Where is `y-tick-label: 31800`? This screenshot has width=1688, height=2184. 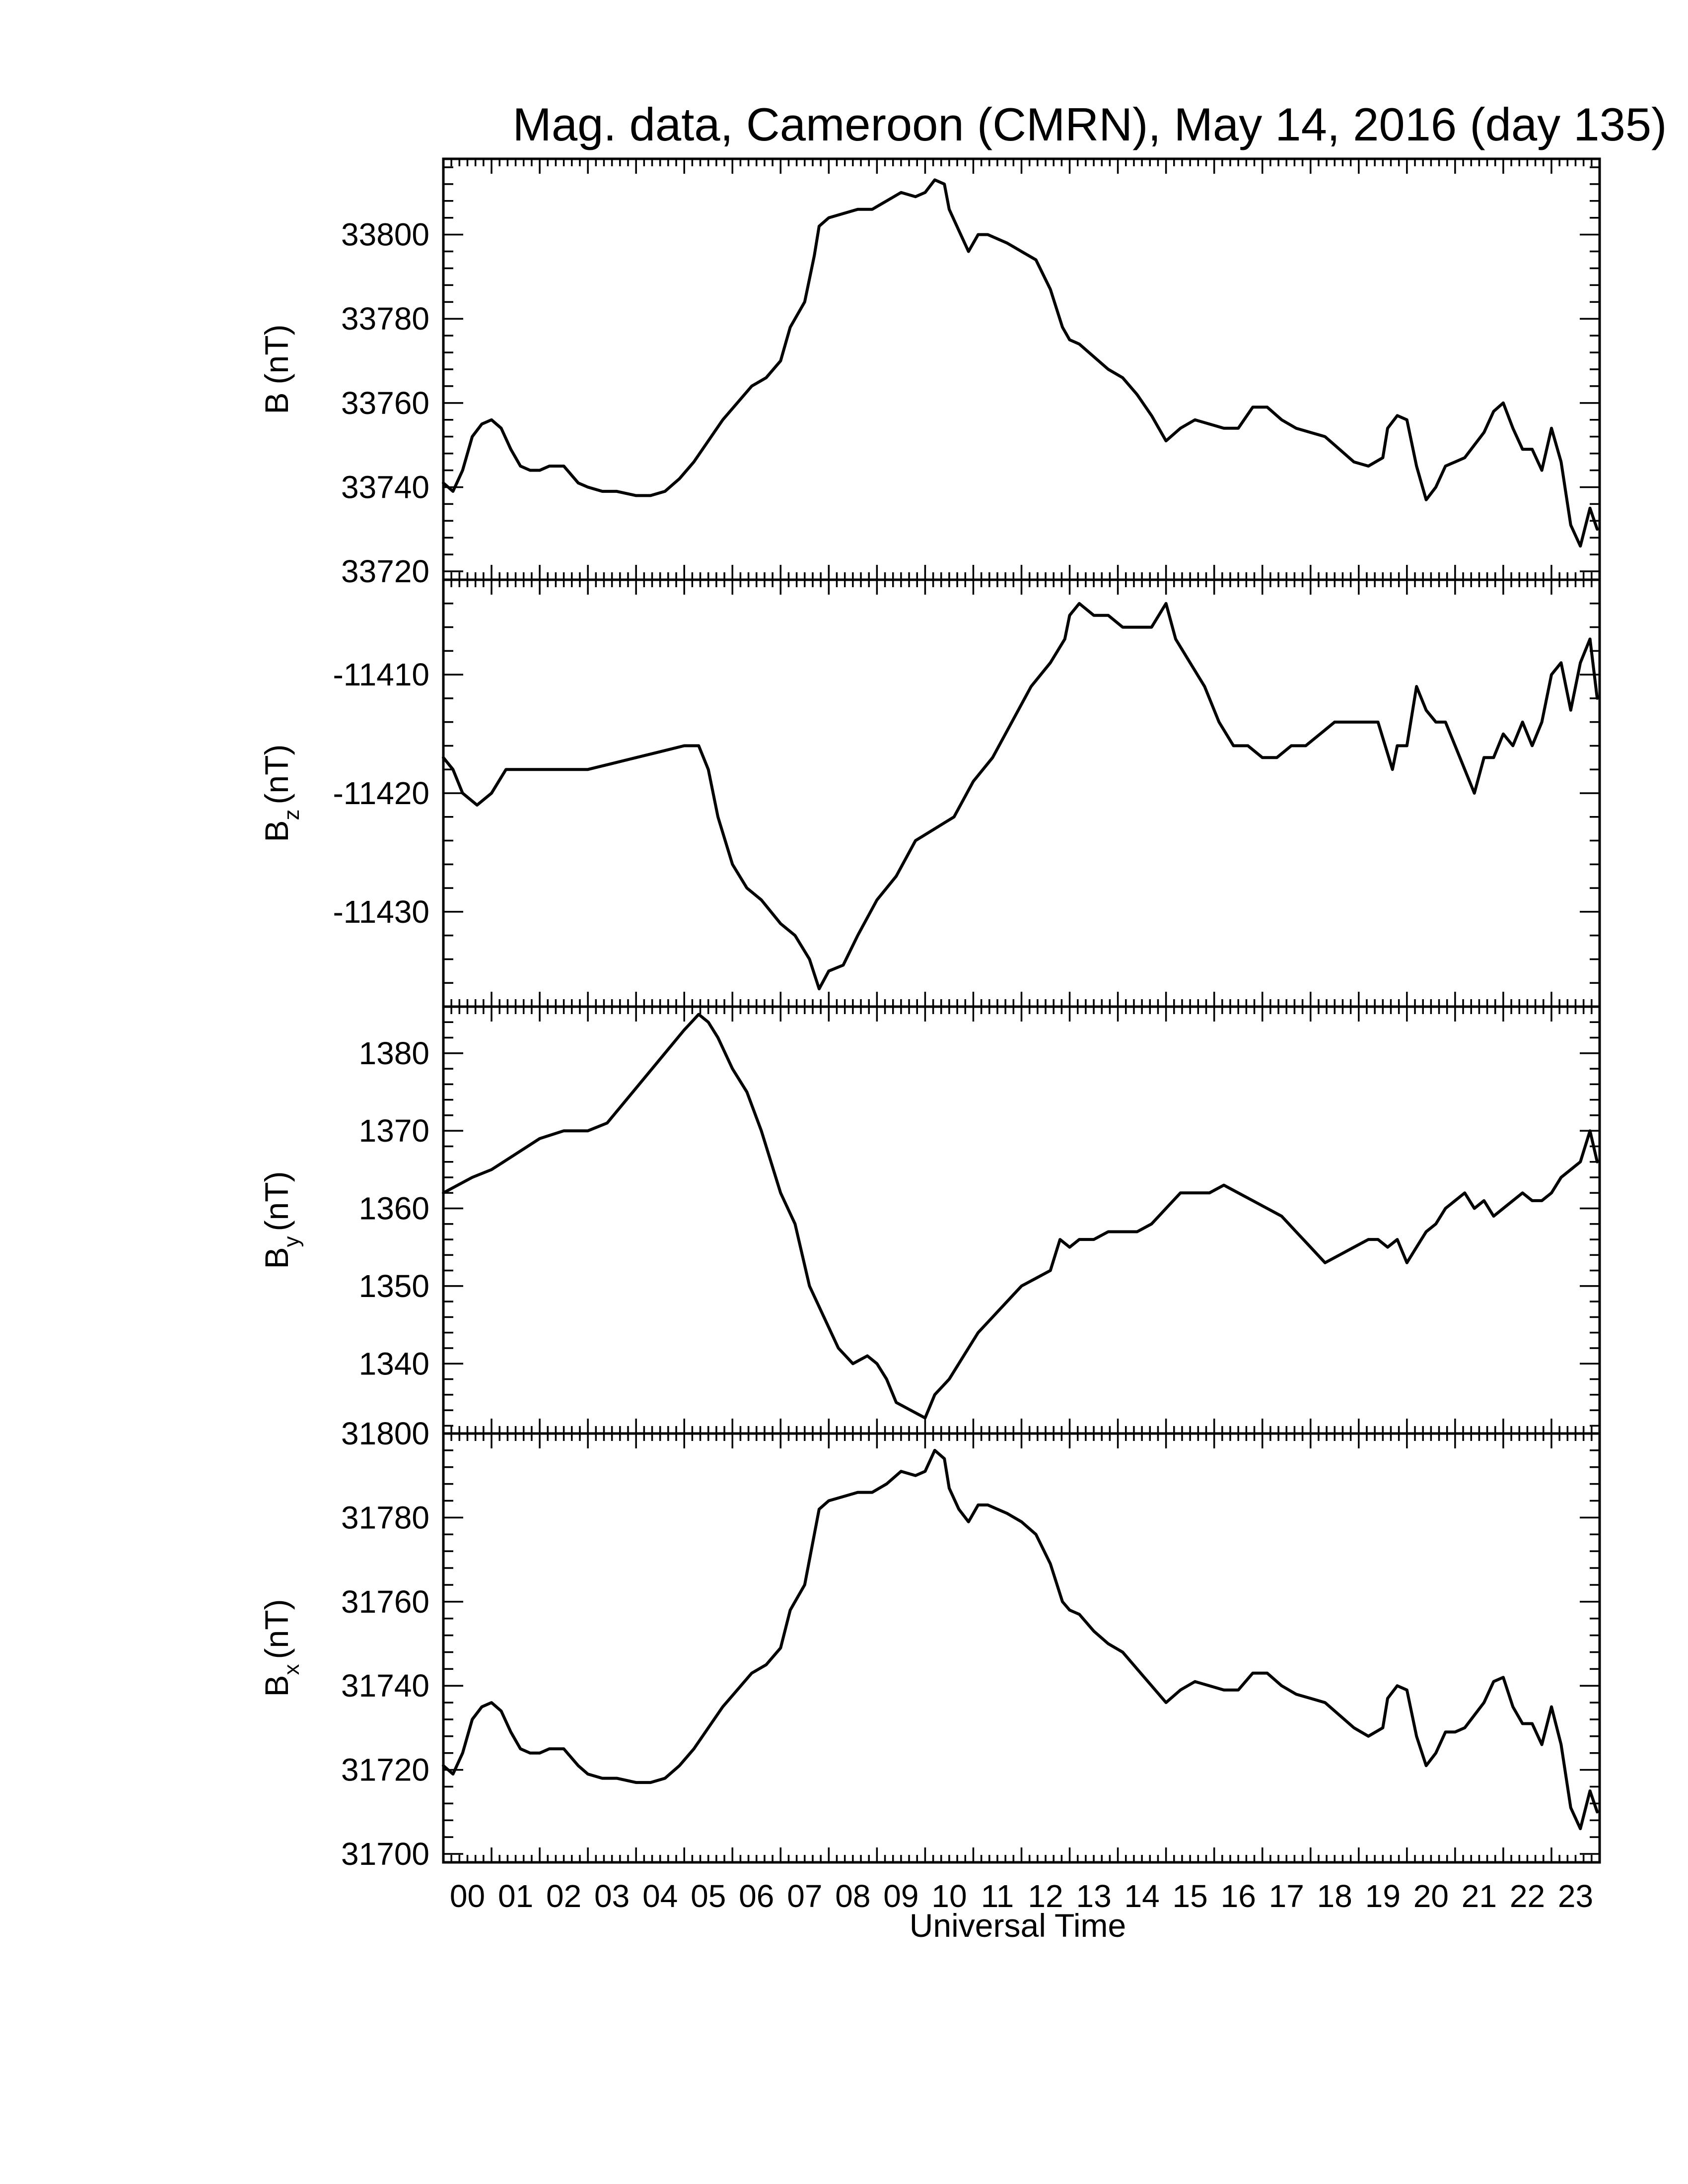
y-tick-label: 31800 is located at coordinates (385, 1433).